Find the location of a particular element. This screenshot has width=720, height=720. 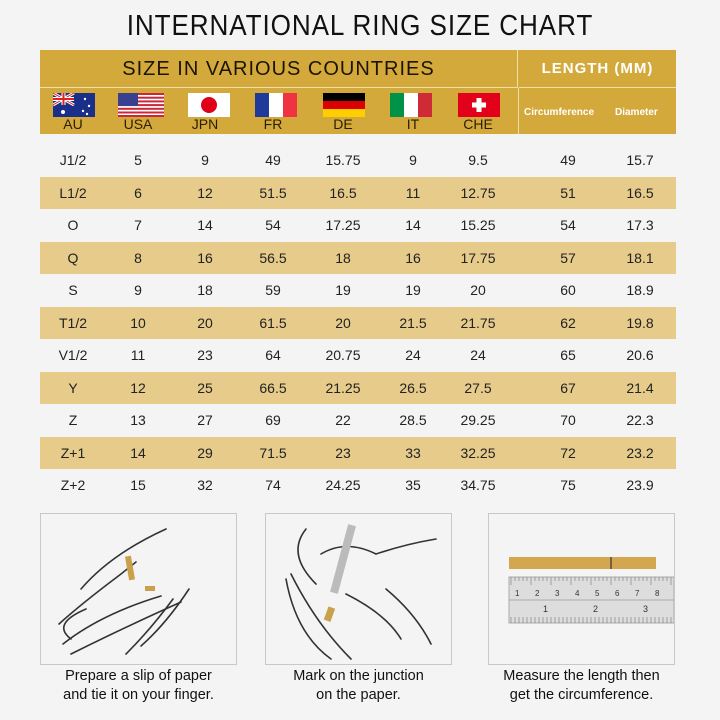

ruler-and-paper-icon: 1 2 3 4 5 6 7 81 2 3 is located at coordinates (591, 590).